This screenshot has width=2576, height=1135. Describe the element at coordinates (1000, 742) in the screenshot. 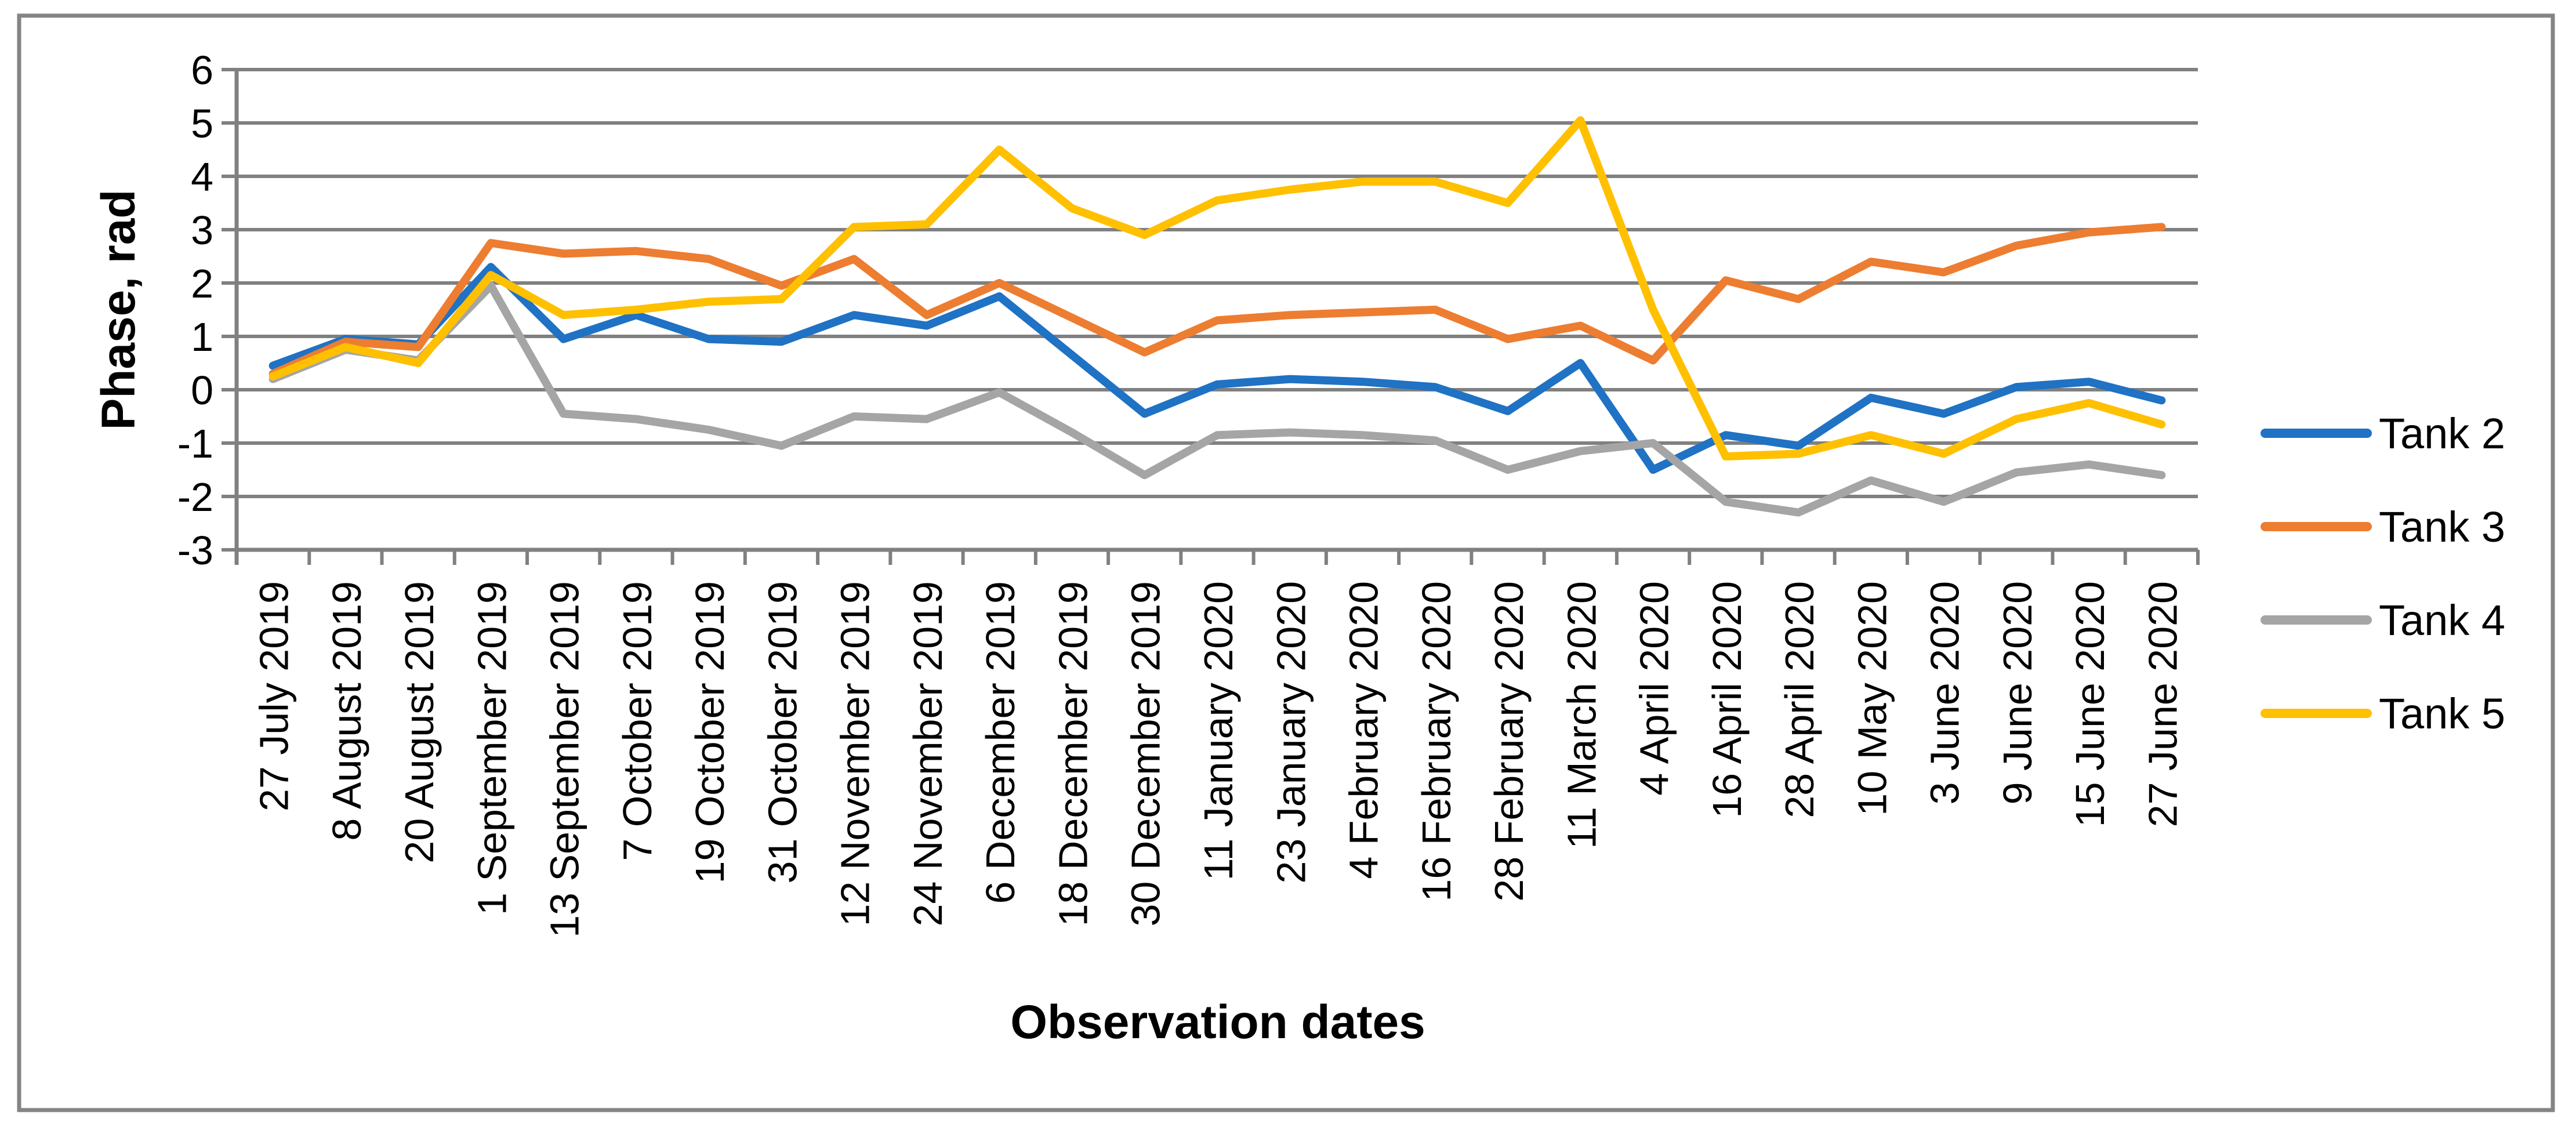

I see `x-tick-label: 6 December 2019` at that location.